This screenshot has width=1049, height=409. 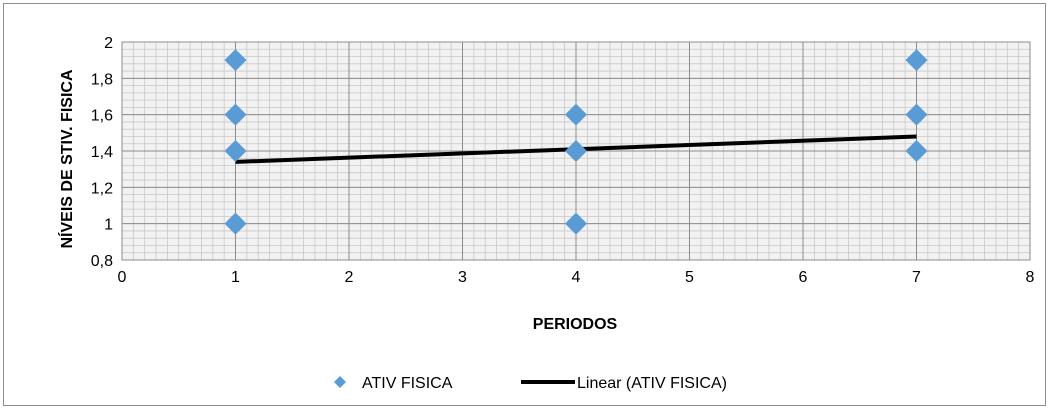 What do you see at coordinates (916, 277) in the screenshot?
I see `x-tick-label: 7` at bounding box center [916, 277].